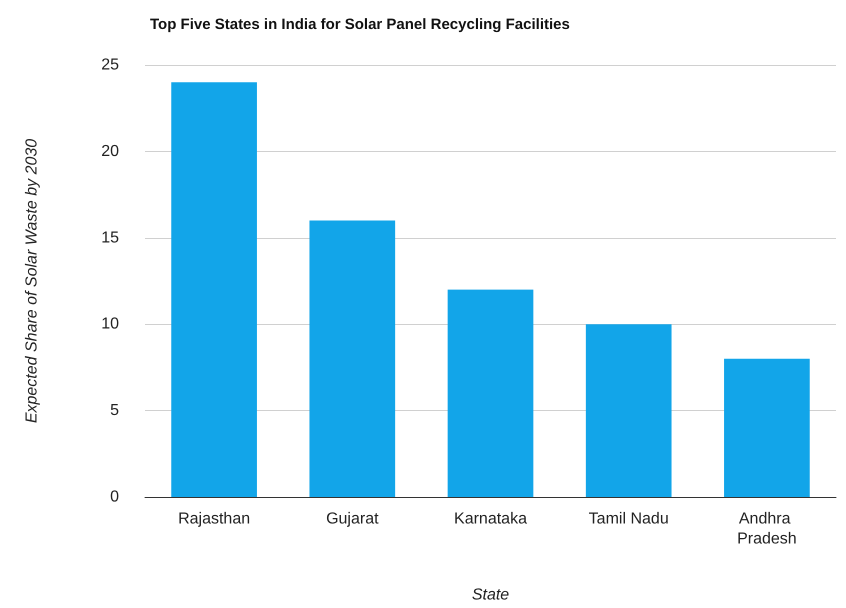 The height and width of the screenshot is (608, 846). Describe the element at coordinates (110, 237) in the screenshot. I see `y-tick-label: 15` at that location.